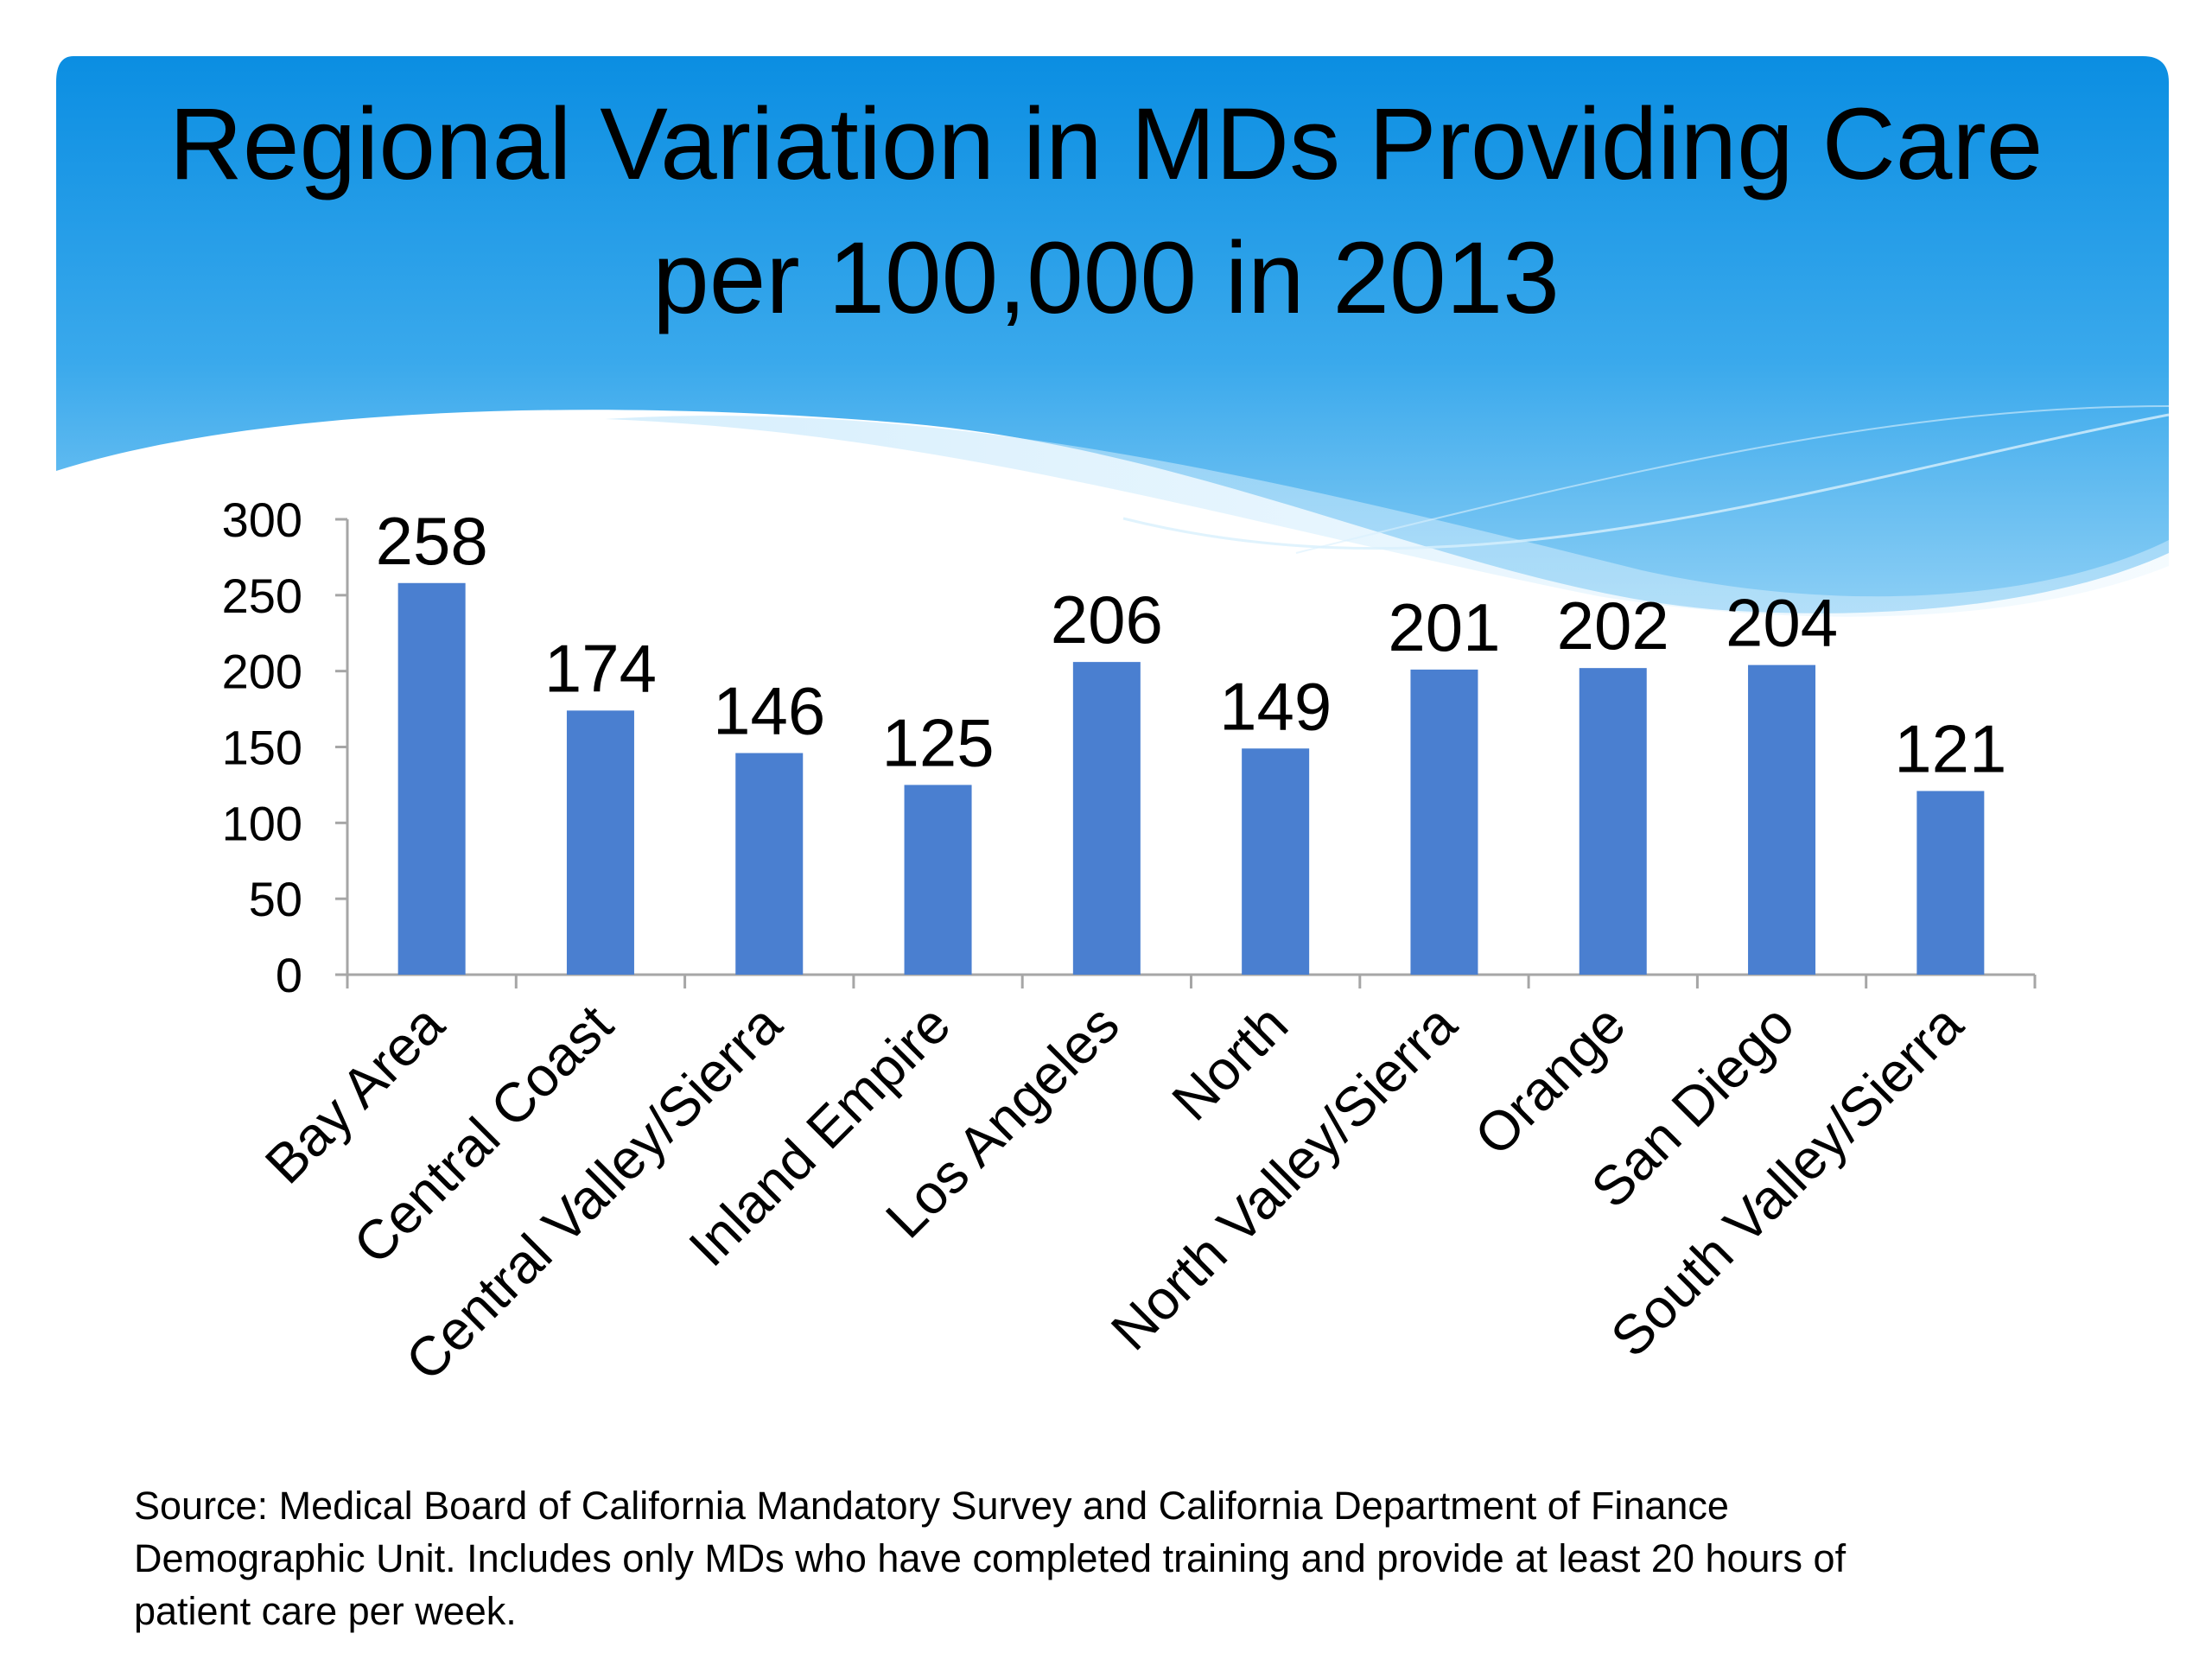  Describe the element at coordinates (1550, 1080) in the screenshot. I see `category-label: Orange` at that location.